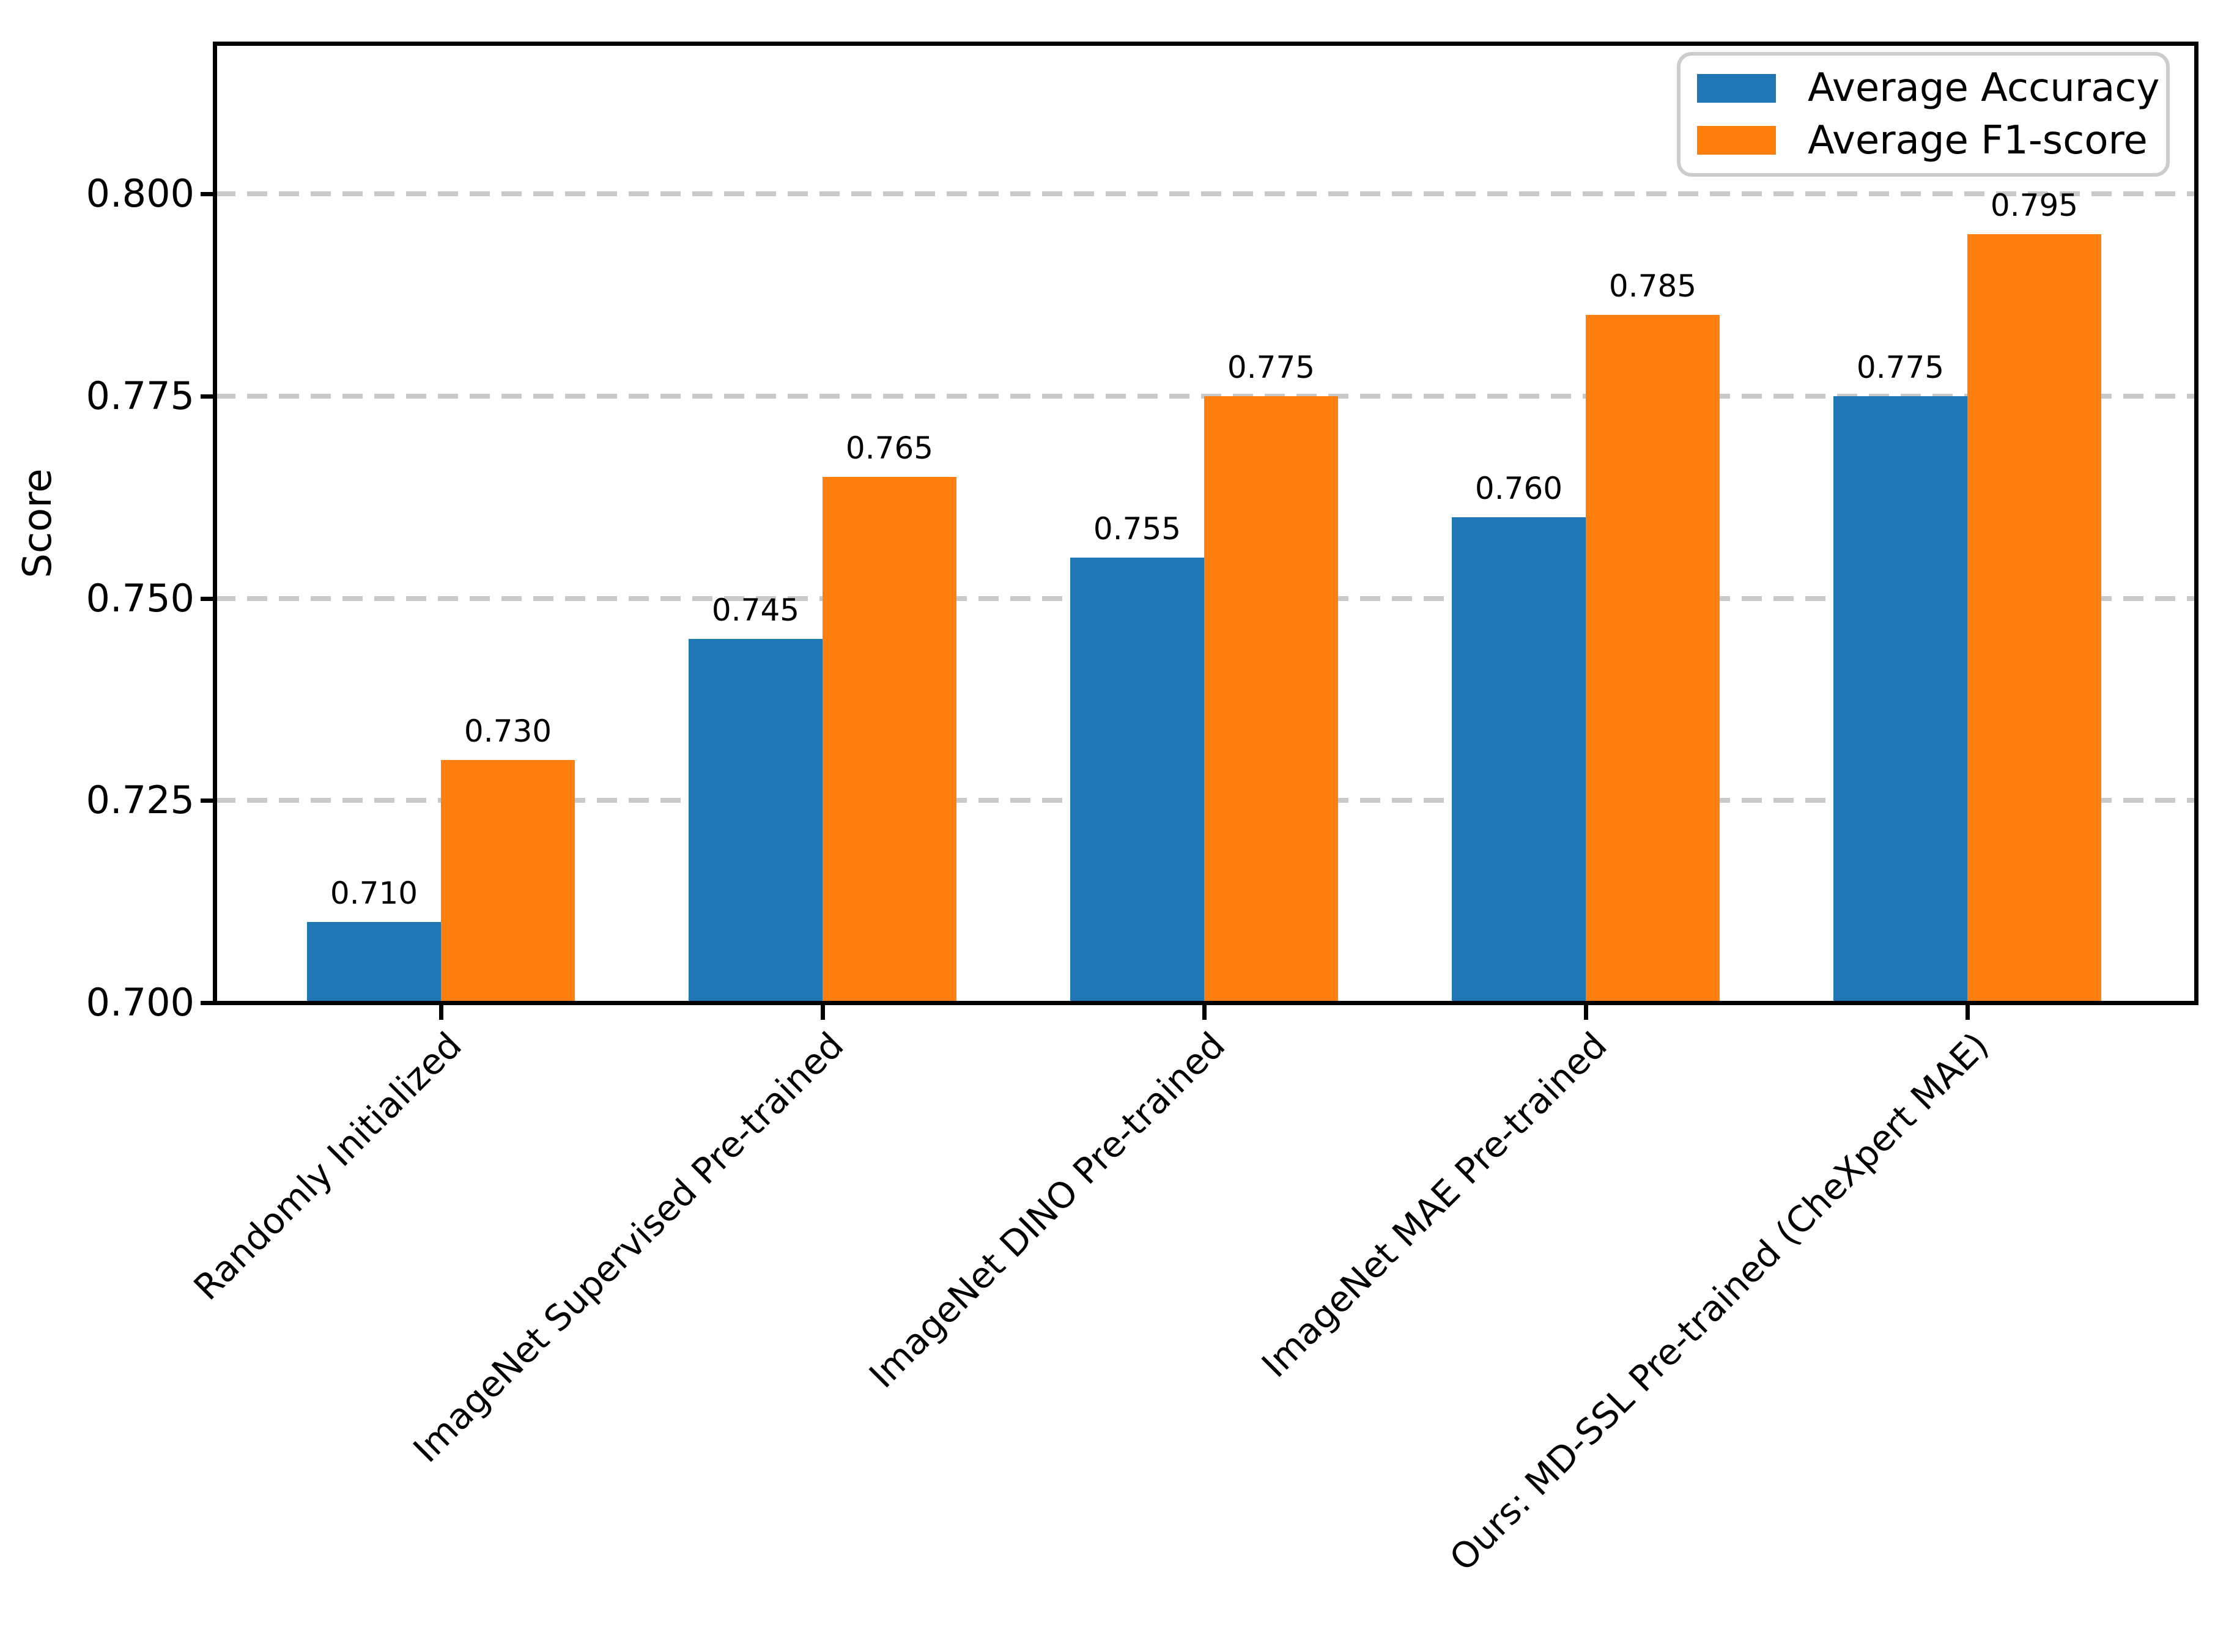  I want to click on bar-value-label: 0.785, so click(1652, 286).